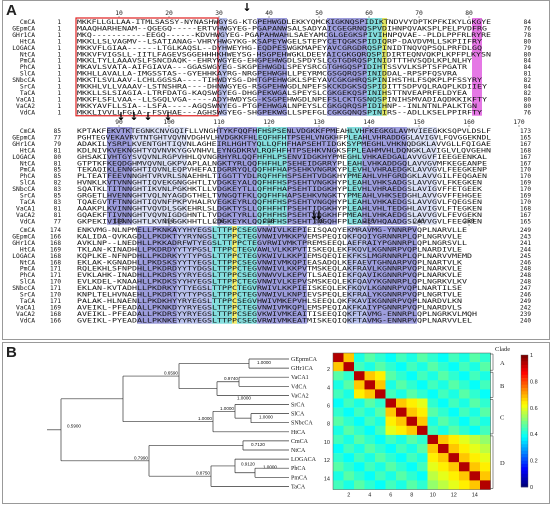 The image size is (550, 507). Describe the element at coordinates (248, 463) in the screenshot. I see `bootstrap-value: 0.9120` at that location.